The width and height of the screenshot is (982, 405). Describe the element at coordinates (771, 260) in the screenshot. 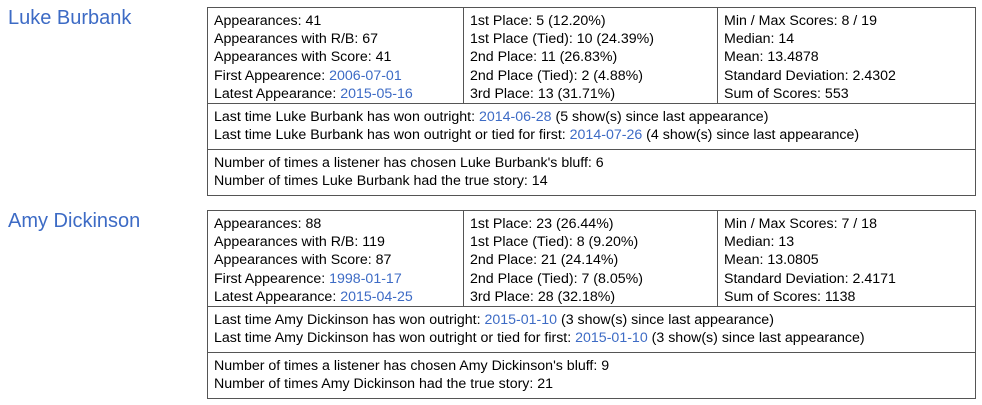

I see `mean-line: Mean: 13.0805` at that location.